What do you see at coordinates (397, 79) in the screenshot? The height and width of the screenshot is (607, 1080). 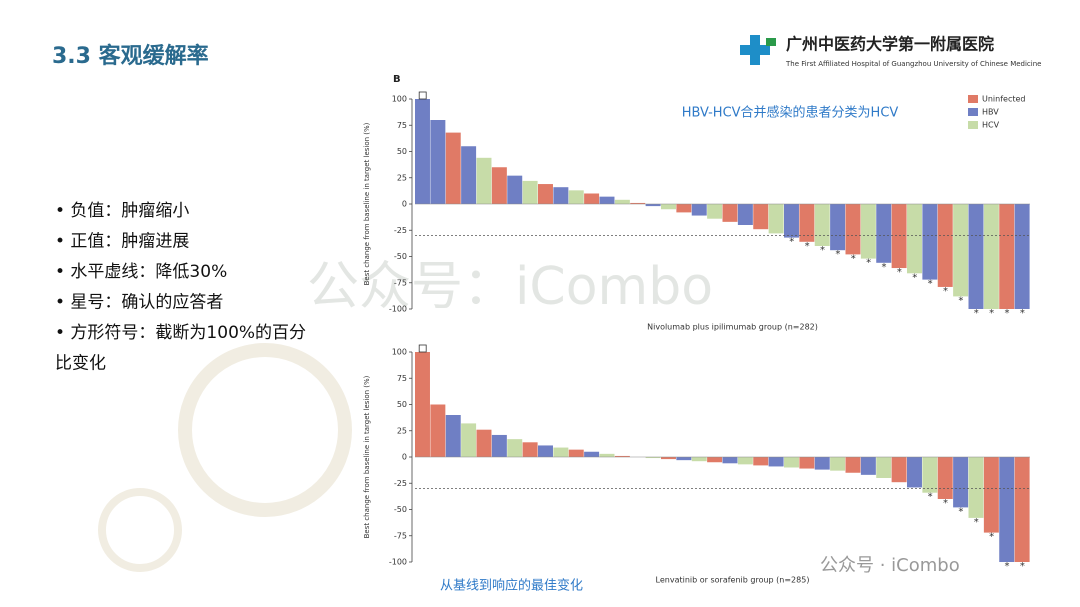 I see `panel-label: B` at bounding box center [397, 79].